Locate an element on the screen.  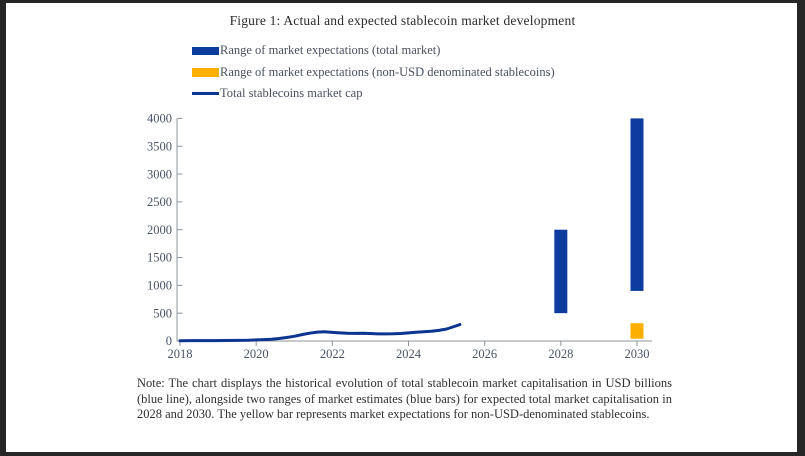
svg-text: 1000 is located at coordinates (159, 286).